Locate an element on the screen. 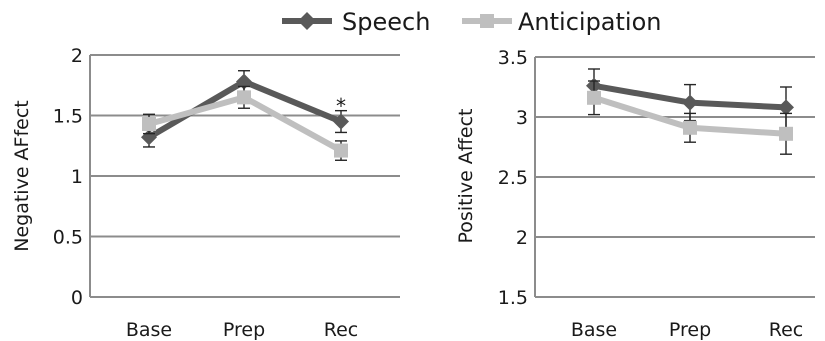  y-axis-label: Positive Affect is located at coordinates (466, 176).